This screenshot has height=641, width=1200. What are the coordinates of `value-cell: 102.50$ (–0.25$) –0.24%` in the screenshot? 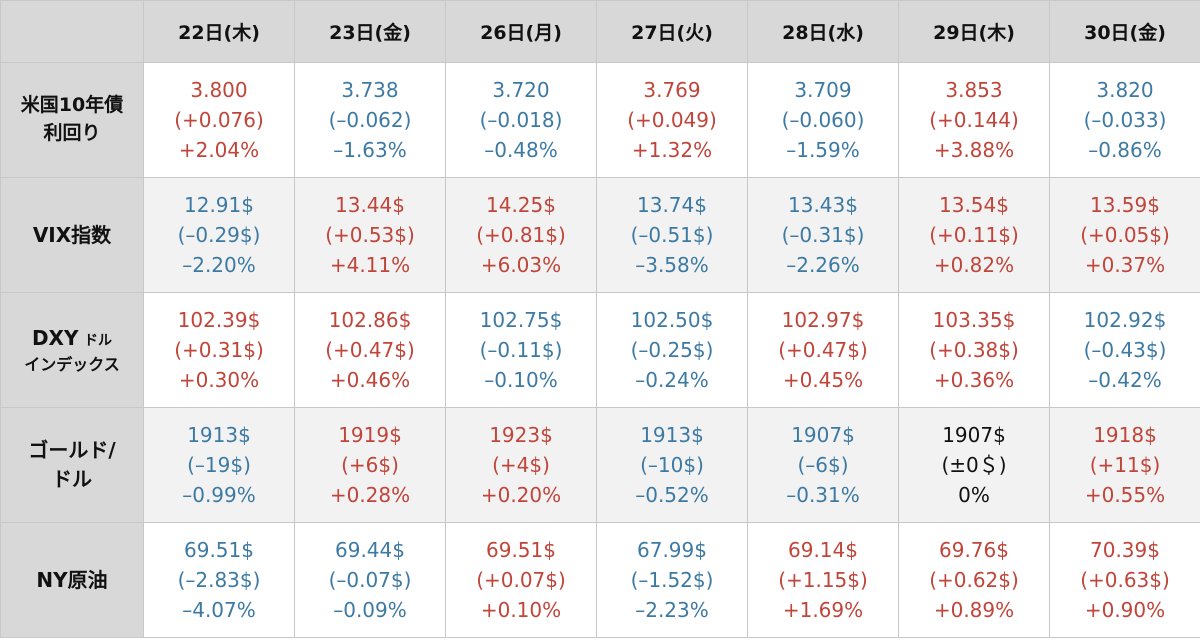 It's located at (672, 350).